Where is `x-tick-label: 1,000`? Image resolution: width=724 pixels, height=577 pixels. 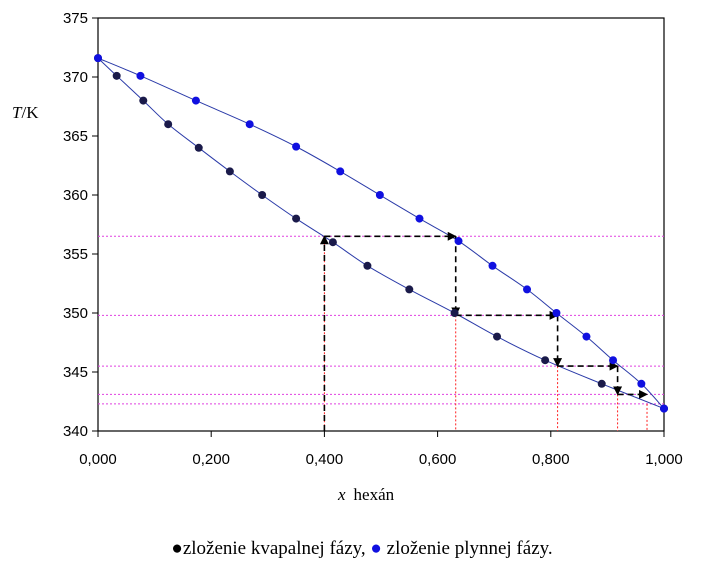
x-tick-label: 1,000 is located at coordinates (664, 459).